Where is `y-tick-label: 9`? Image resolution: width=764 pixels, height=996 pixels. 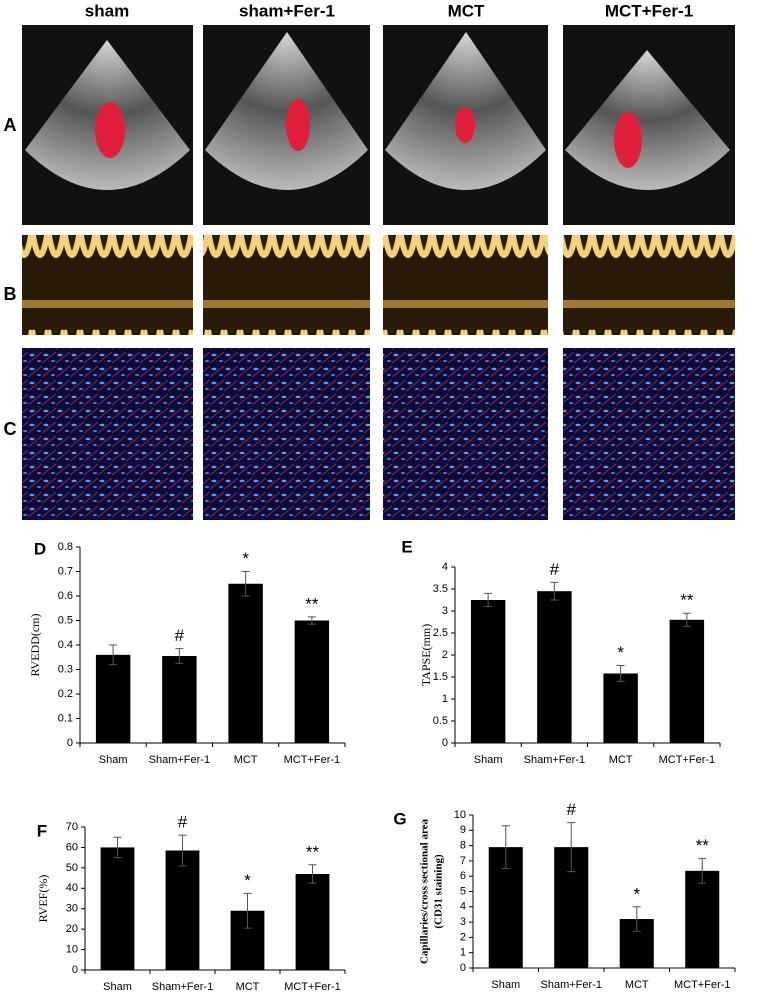 y-tick-label: 9 is located at coordinates (463, 830).